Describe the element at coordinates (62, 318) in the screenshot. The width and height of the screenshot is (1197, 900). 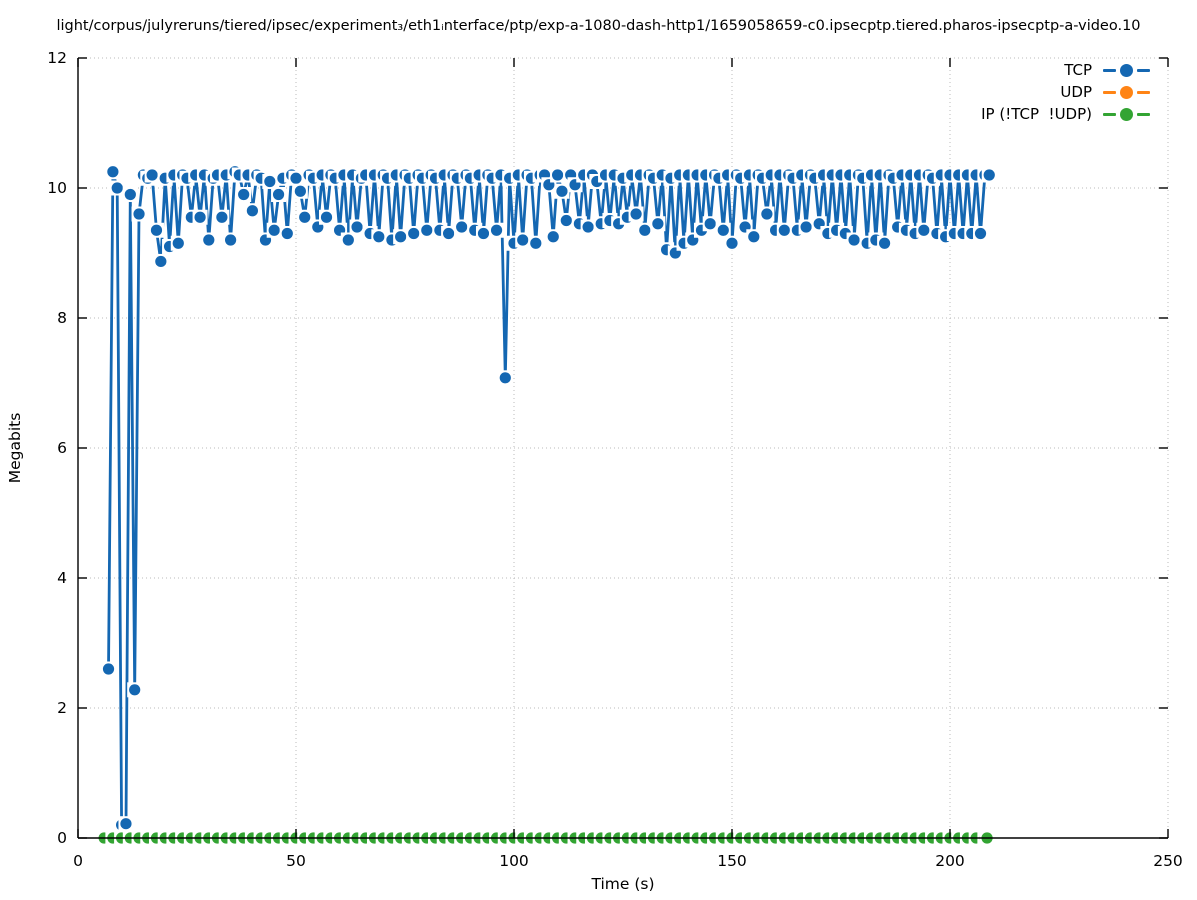
I see `y-tick-label: 8` at that location.